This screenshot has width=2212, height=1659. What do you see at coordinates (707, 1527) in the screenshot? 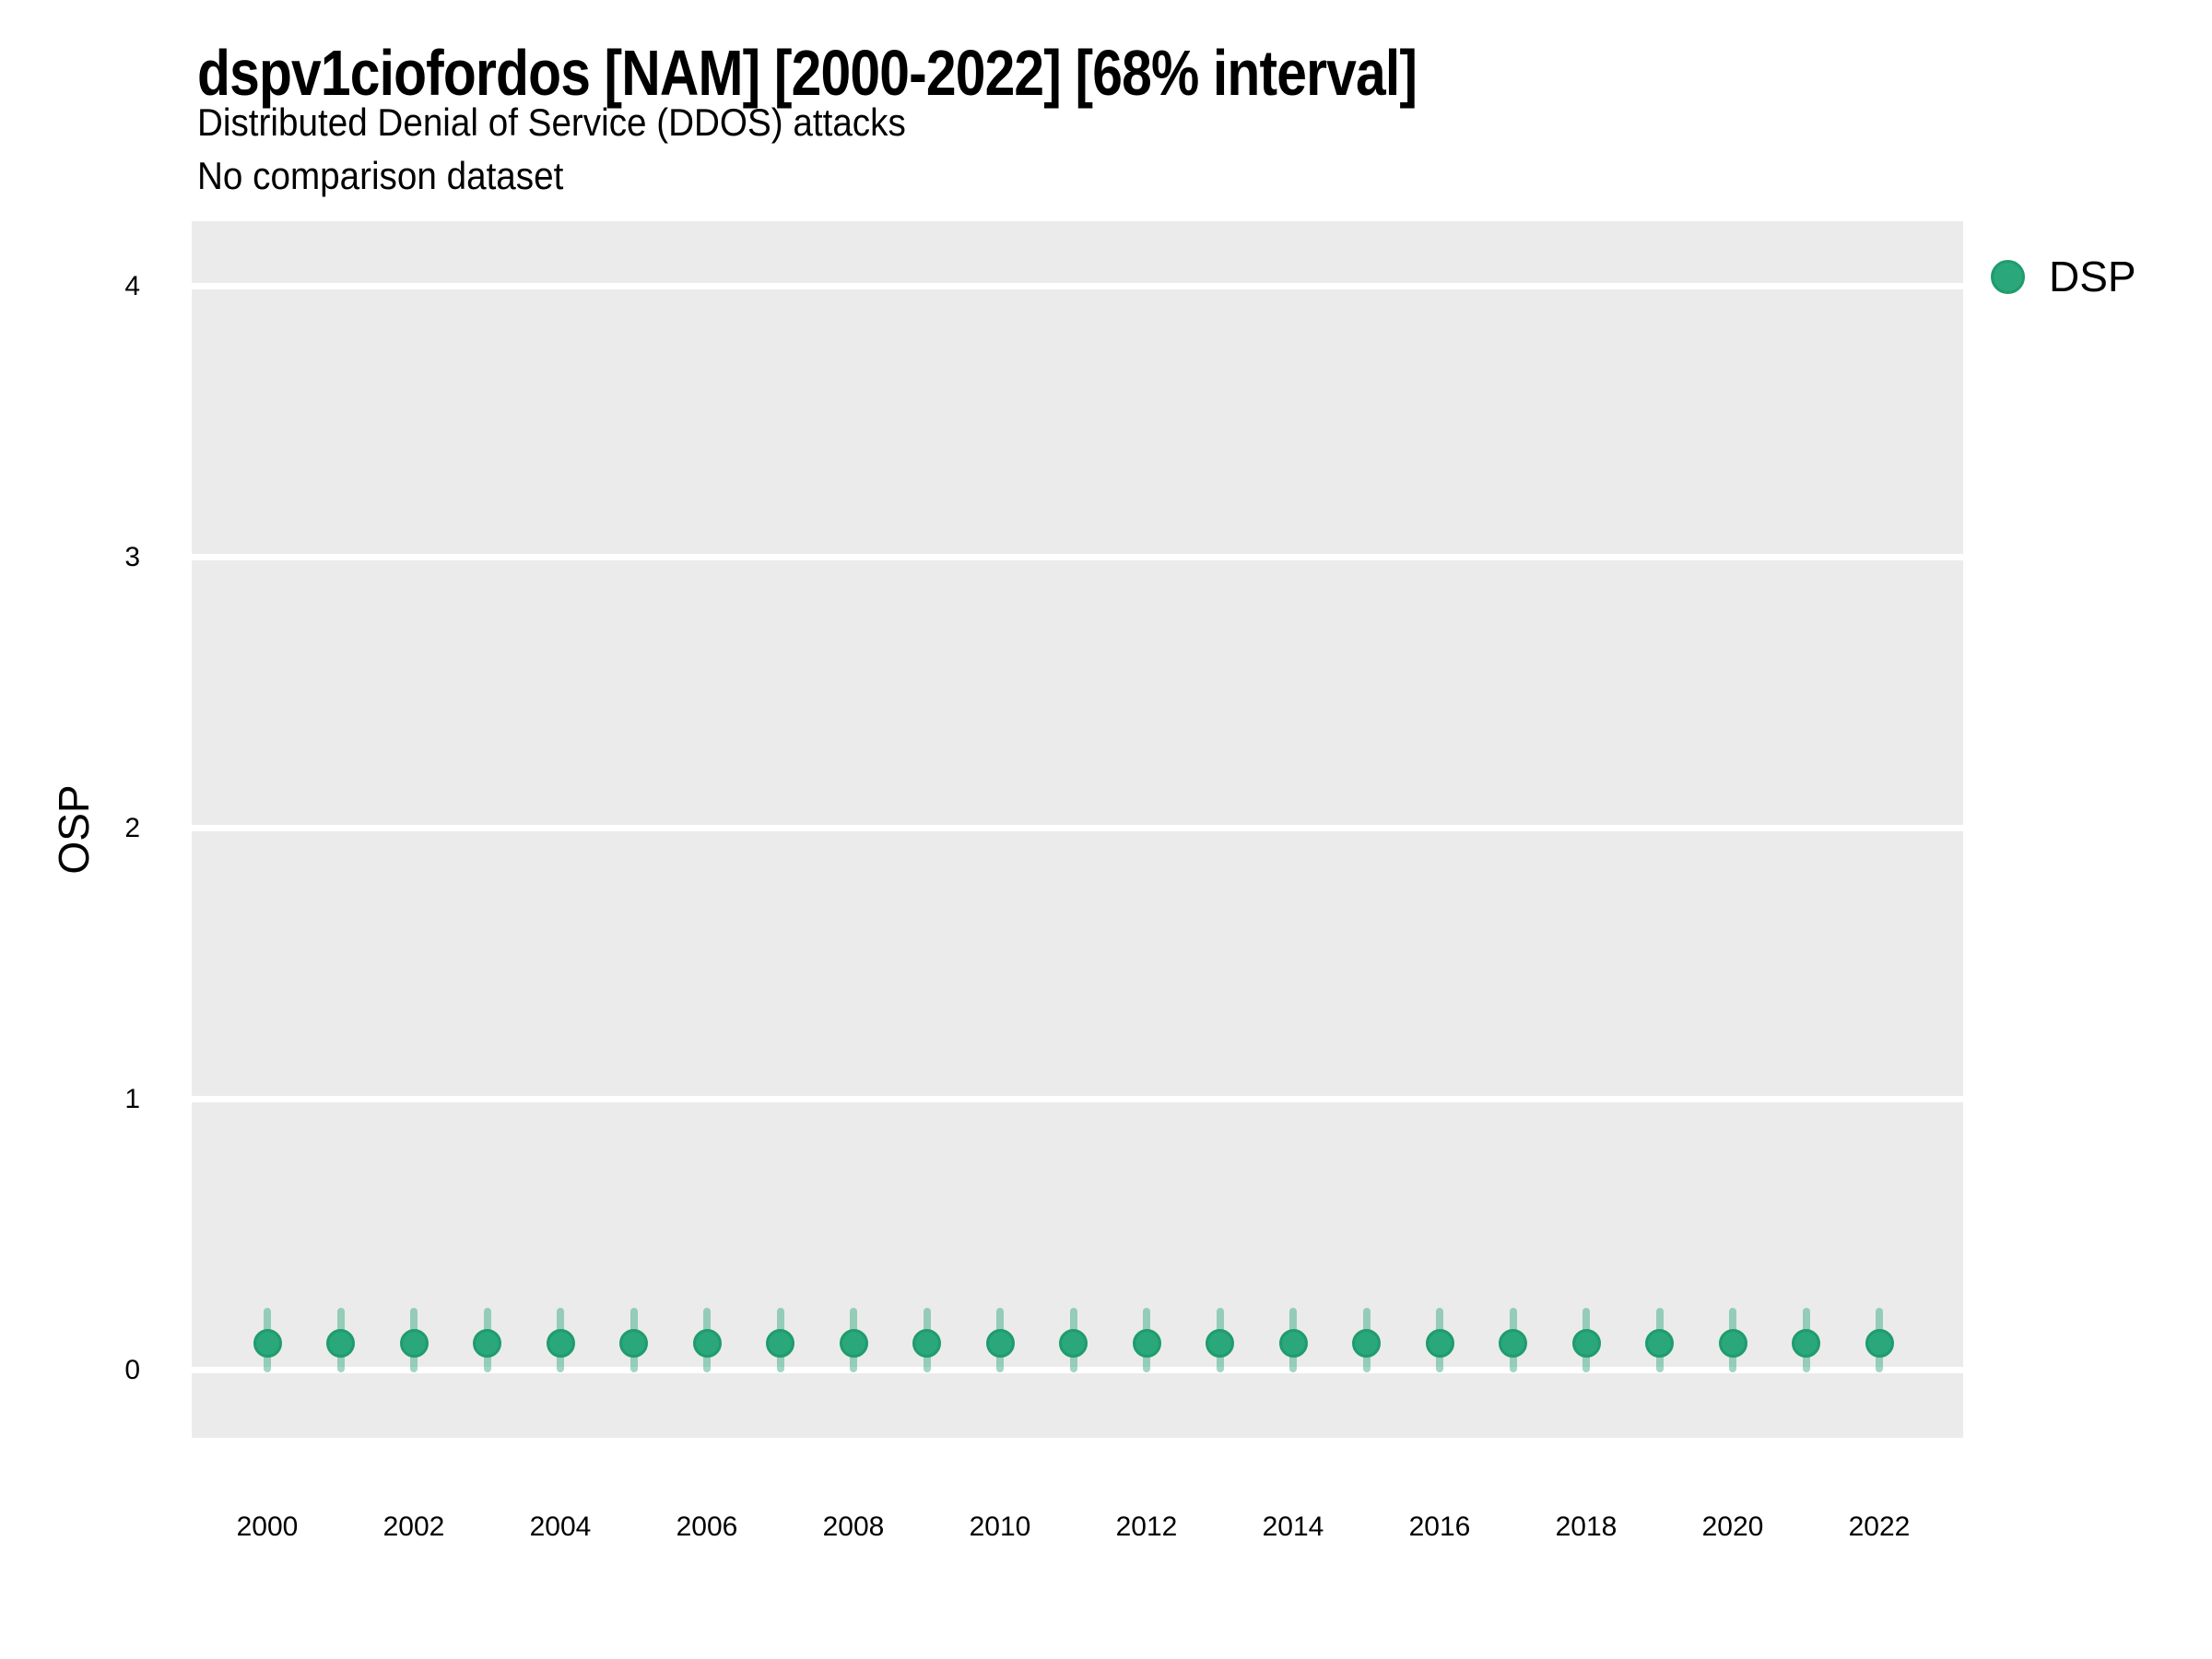
I see `x-tick-label-2006: 2006` at bounding box center [707, 1527].